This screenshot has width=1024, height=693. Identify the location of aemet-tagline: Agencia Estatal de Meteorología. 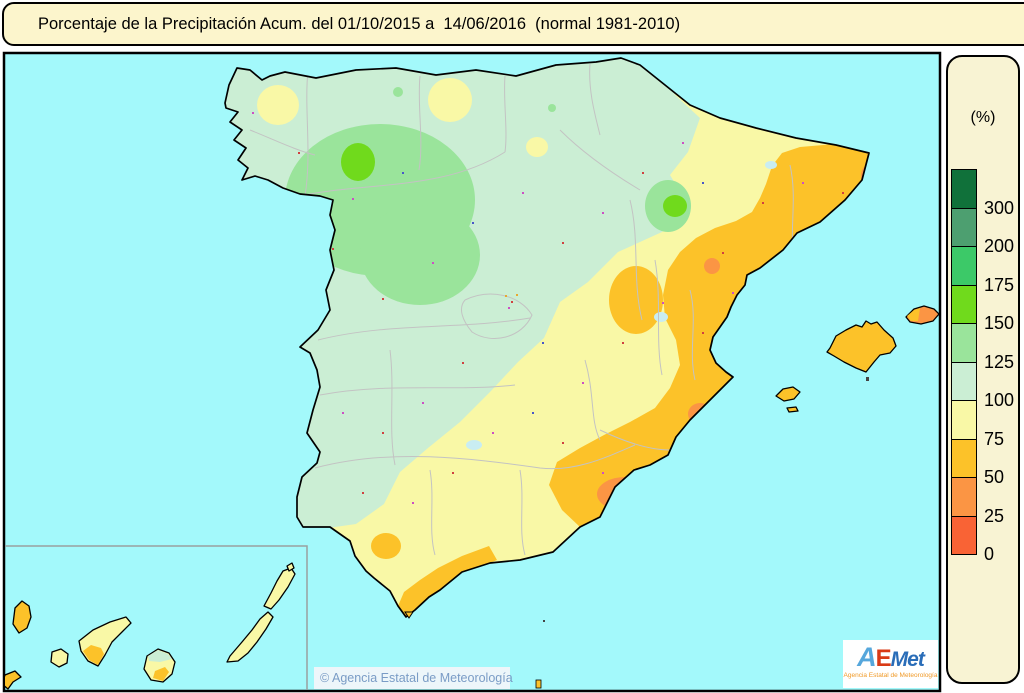
(890, 675).